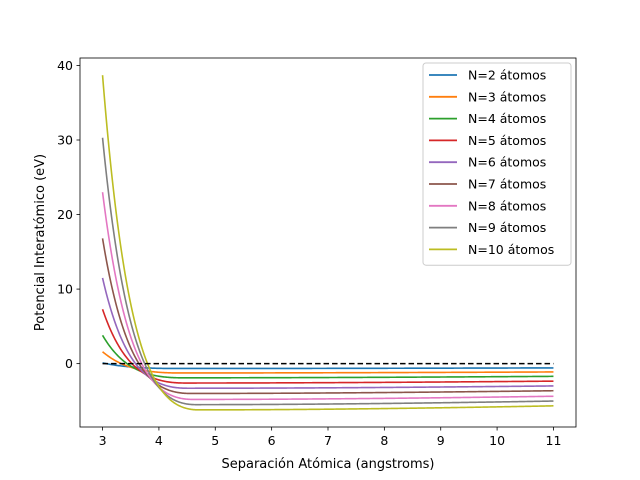 This screenshot has width=640, height=480. What do you see at coordinates (40, 242) in the screenshot?
I see `y-axis-label: Potencial Interatómico (eV)` at bounding box center [40, 242].